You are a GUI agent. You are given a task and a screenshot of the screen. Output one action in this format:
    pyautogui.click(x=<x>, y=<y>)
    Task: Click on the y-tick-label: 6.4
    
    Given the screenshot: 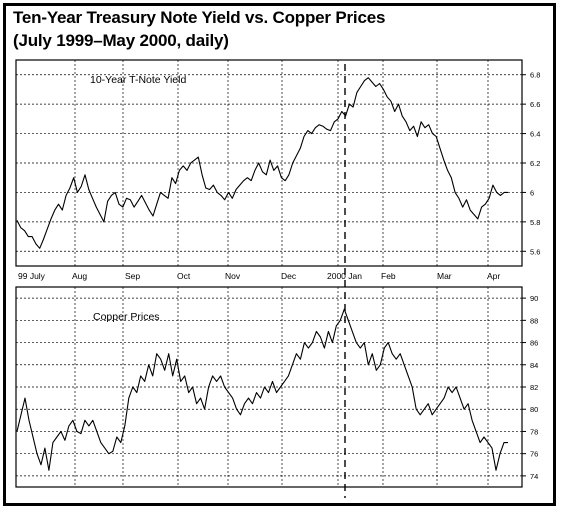 What is the action you would take?
    pyautogui.click(x=535, y=134)
    